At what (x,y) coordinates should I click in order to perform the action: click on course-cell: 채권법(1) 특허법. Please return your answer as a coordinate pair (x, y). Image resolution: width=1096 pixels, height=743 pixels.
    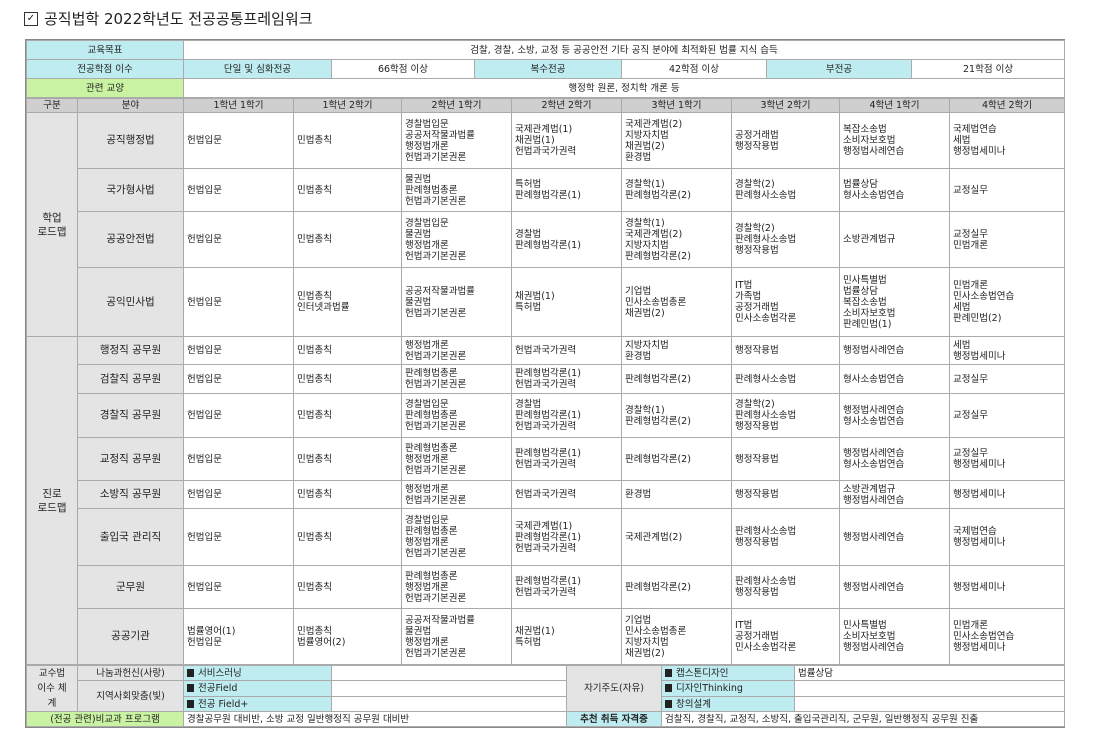
    Looking at the image, I should click on (566, 636).